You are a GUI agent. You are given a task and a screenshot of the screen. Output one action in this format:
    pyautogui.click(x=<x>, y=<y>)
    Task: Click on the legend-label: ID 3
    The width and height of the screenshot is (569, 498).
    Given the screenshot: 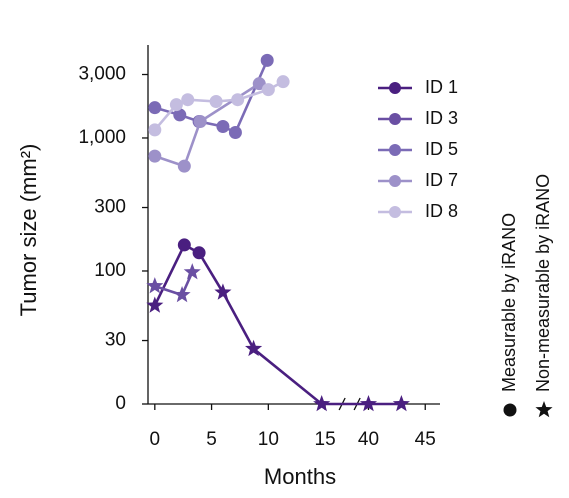 What is the action you would take?
    pyautogui.click(x=441, y=118)
    